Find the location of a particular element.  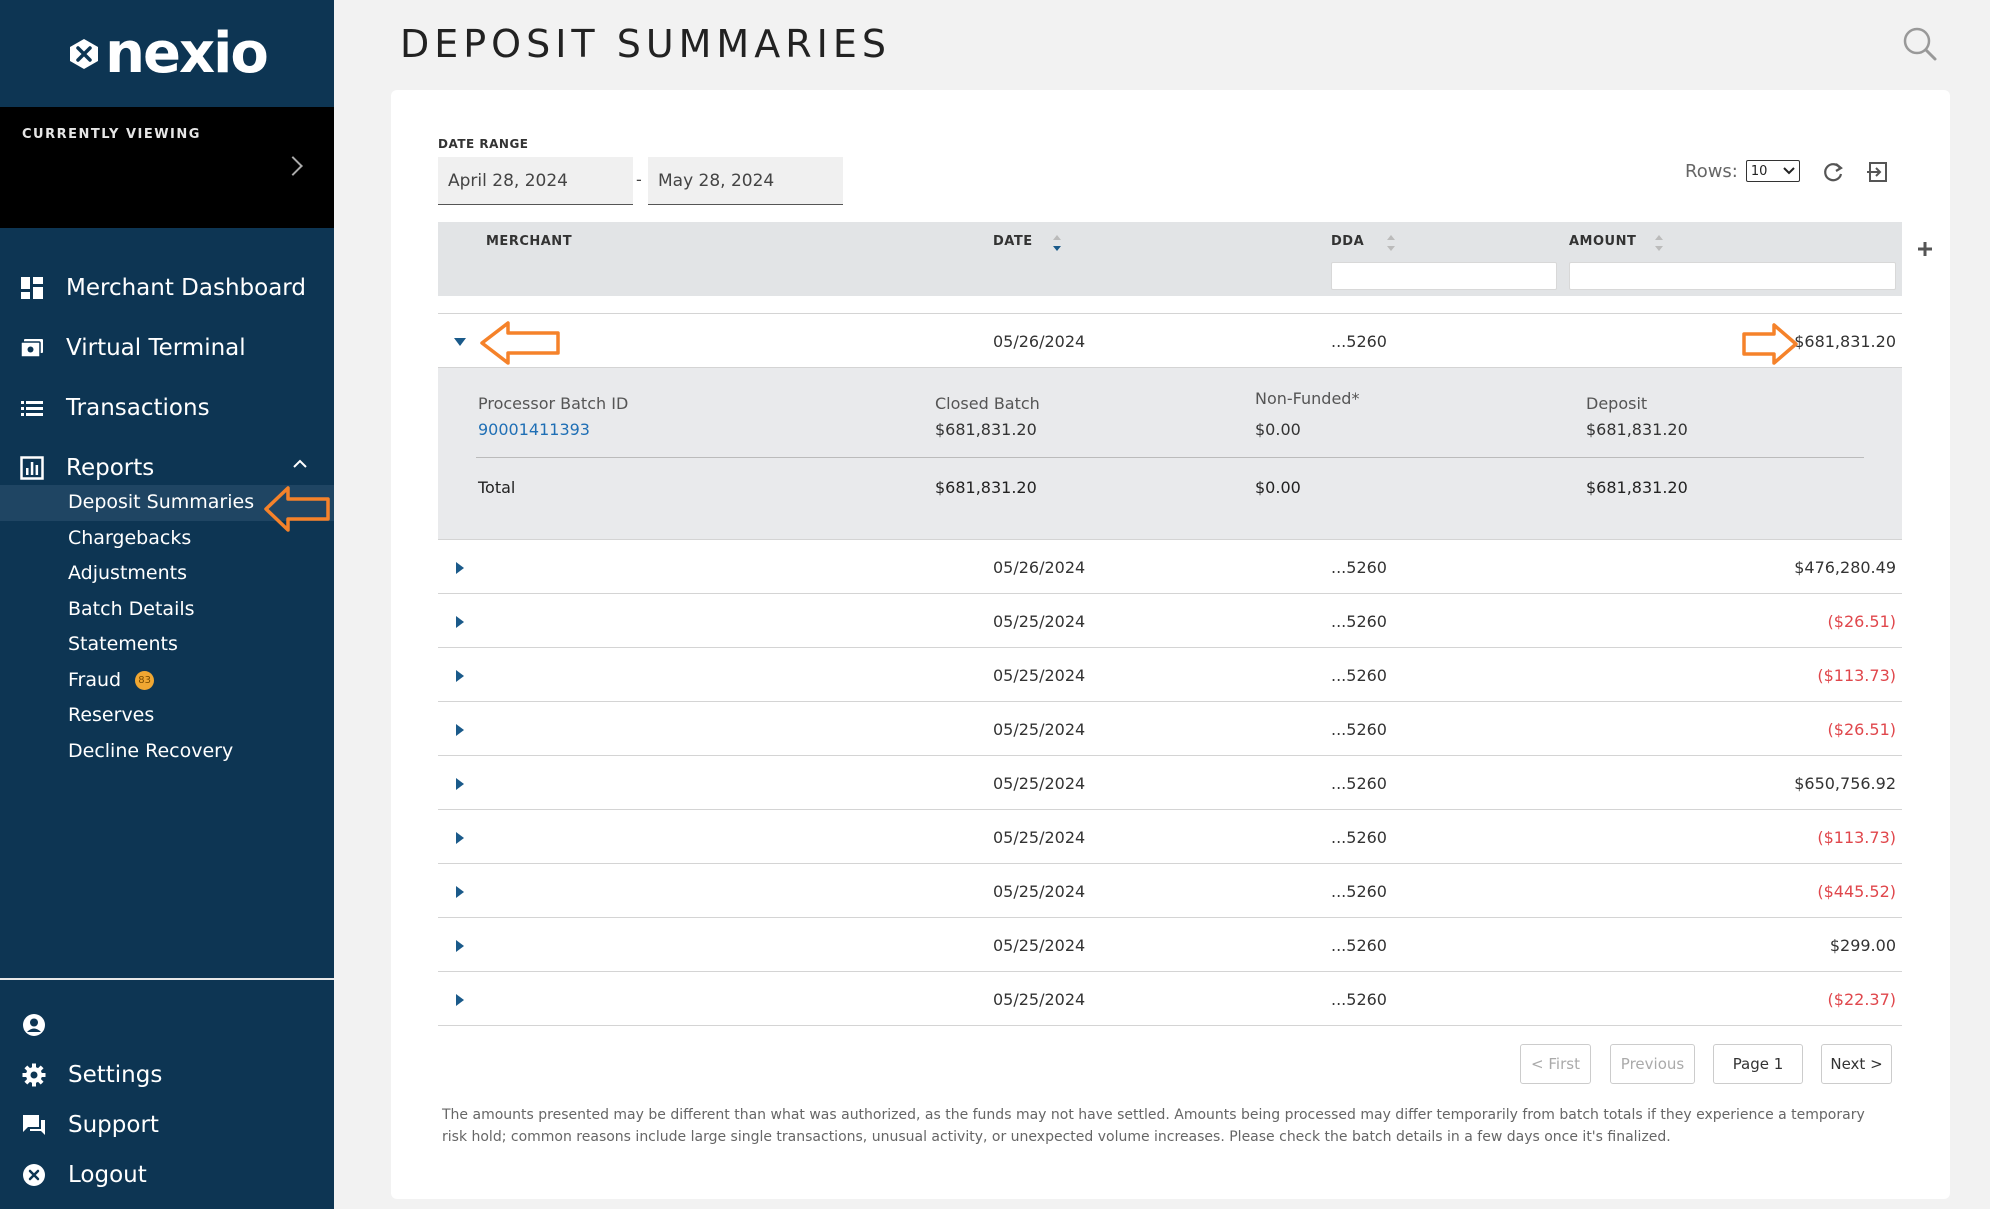

row-date: 05/25/2024 is located at coordinates (1039, 729).